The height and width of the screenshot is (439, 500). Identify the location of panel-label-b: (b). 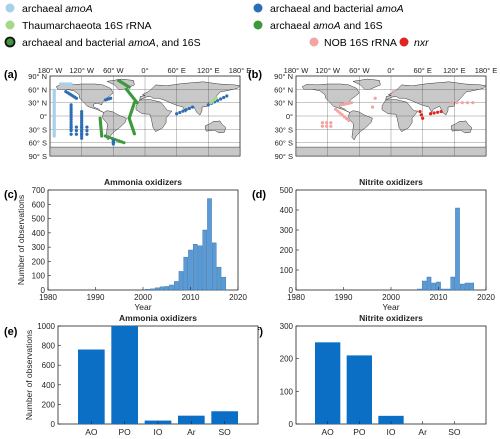
(255, 75).